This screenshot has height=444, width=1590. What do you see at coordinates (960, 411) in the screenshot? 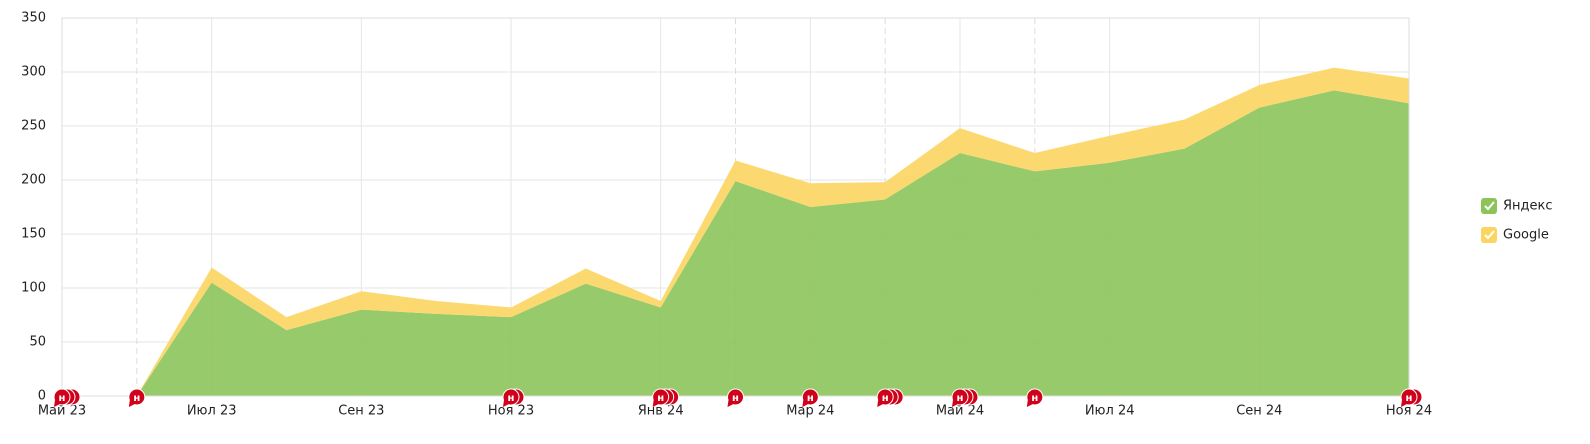
I see `x-tick-label: Май 24` at bounding box center [960, 411].